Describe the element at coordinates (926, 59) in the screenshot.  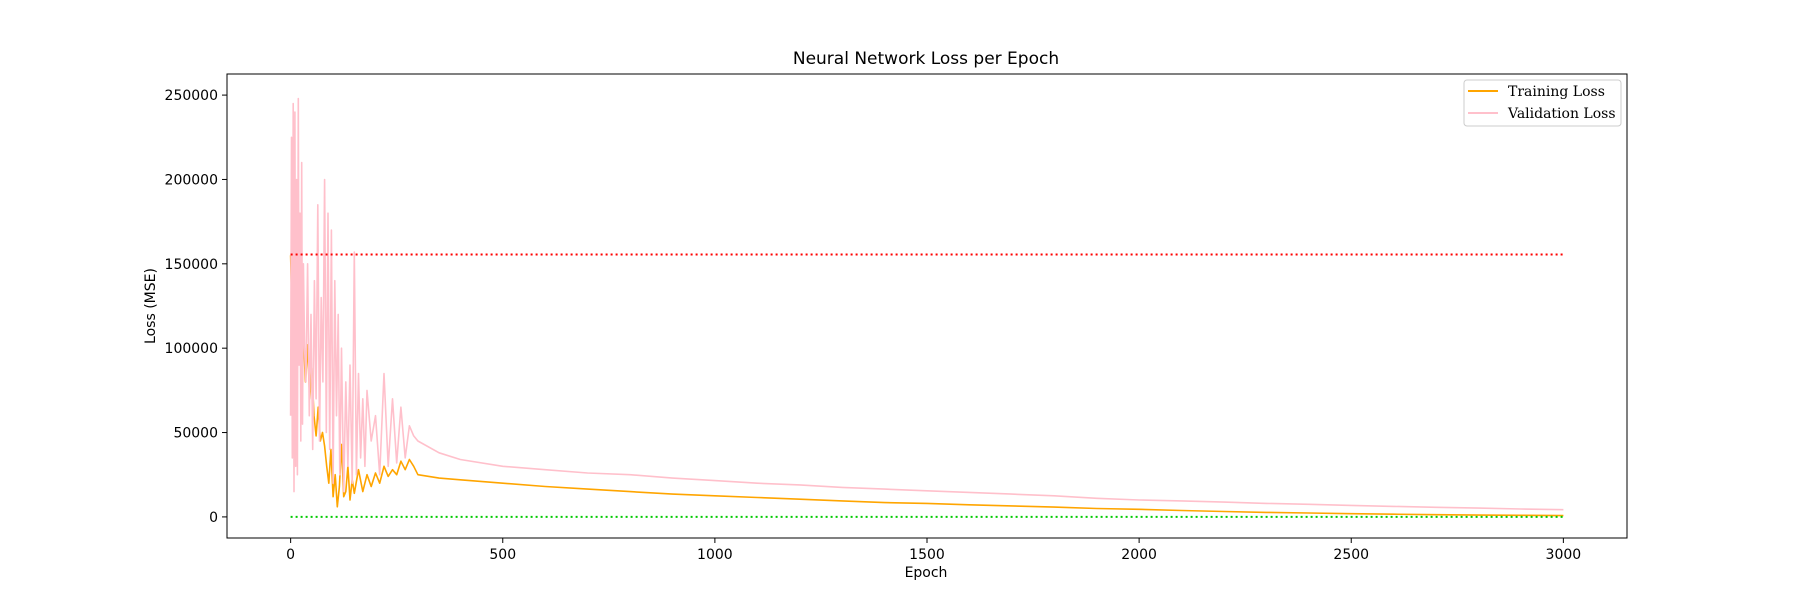
I see `chart-title: Neural Network Loss per Epoch` at that location.